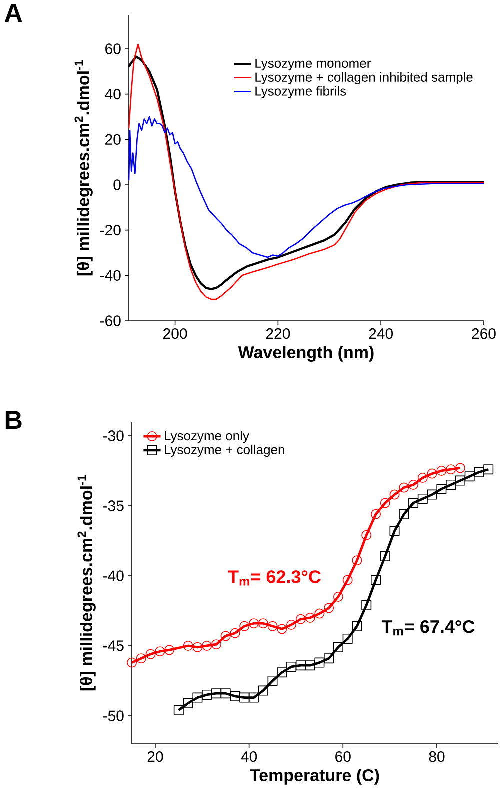  What do you see at coordinates (437, 757) in the screenshot?
I see `x-tick-label: 80` at bounding box center [437, 757].